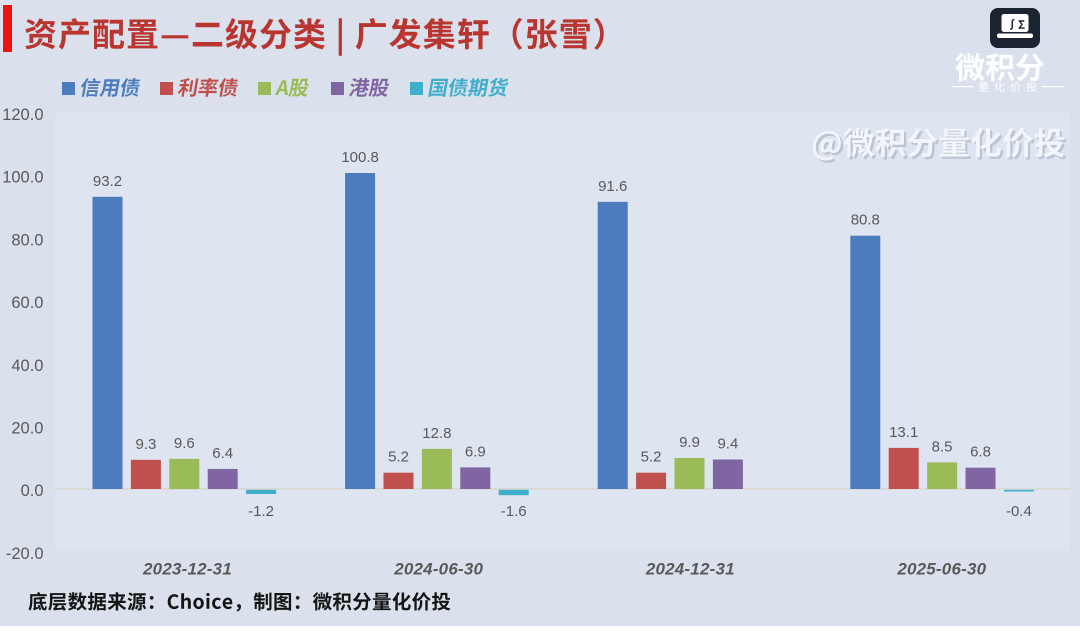 Image resolution: width=1080 pixels, height=631 pixels. I want to click on svg-text: 60.0, so click(27, 303).